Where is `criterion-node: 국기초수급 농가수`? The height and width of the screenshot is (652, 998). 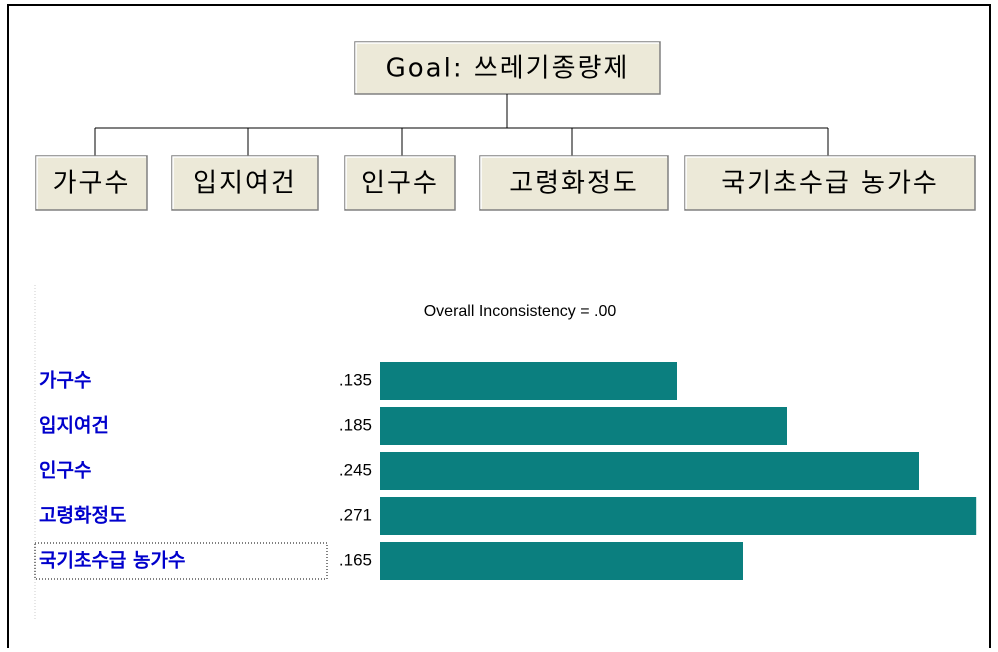 criterion-node: 국기초수급 농가수 is located at coordinates (830, 183).